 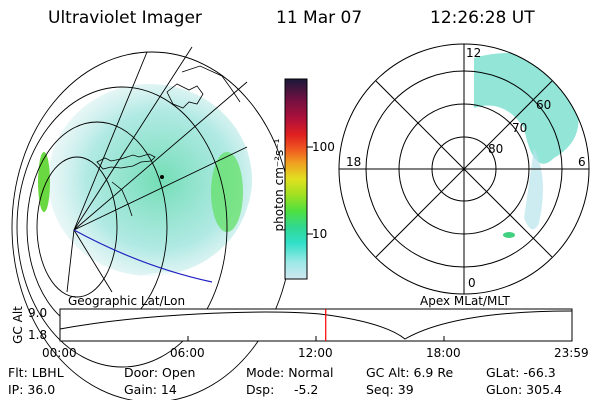 What do you see at coordinates (482, 18) in the screenshot?
I see `time-label: 12:26:28 UT` at bounding box center [482, 18].